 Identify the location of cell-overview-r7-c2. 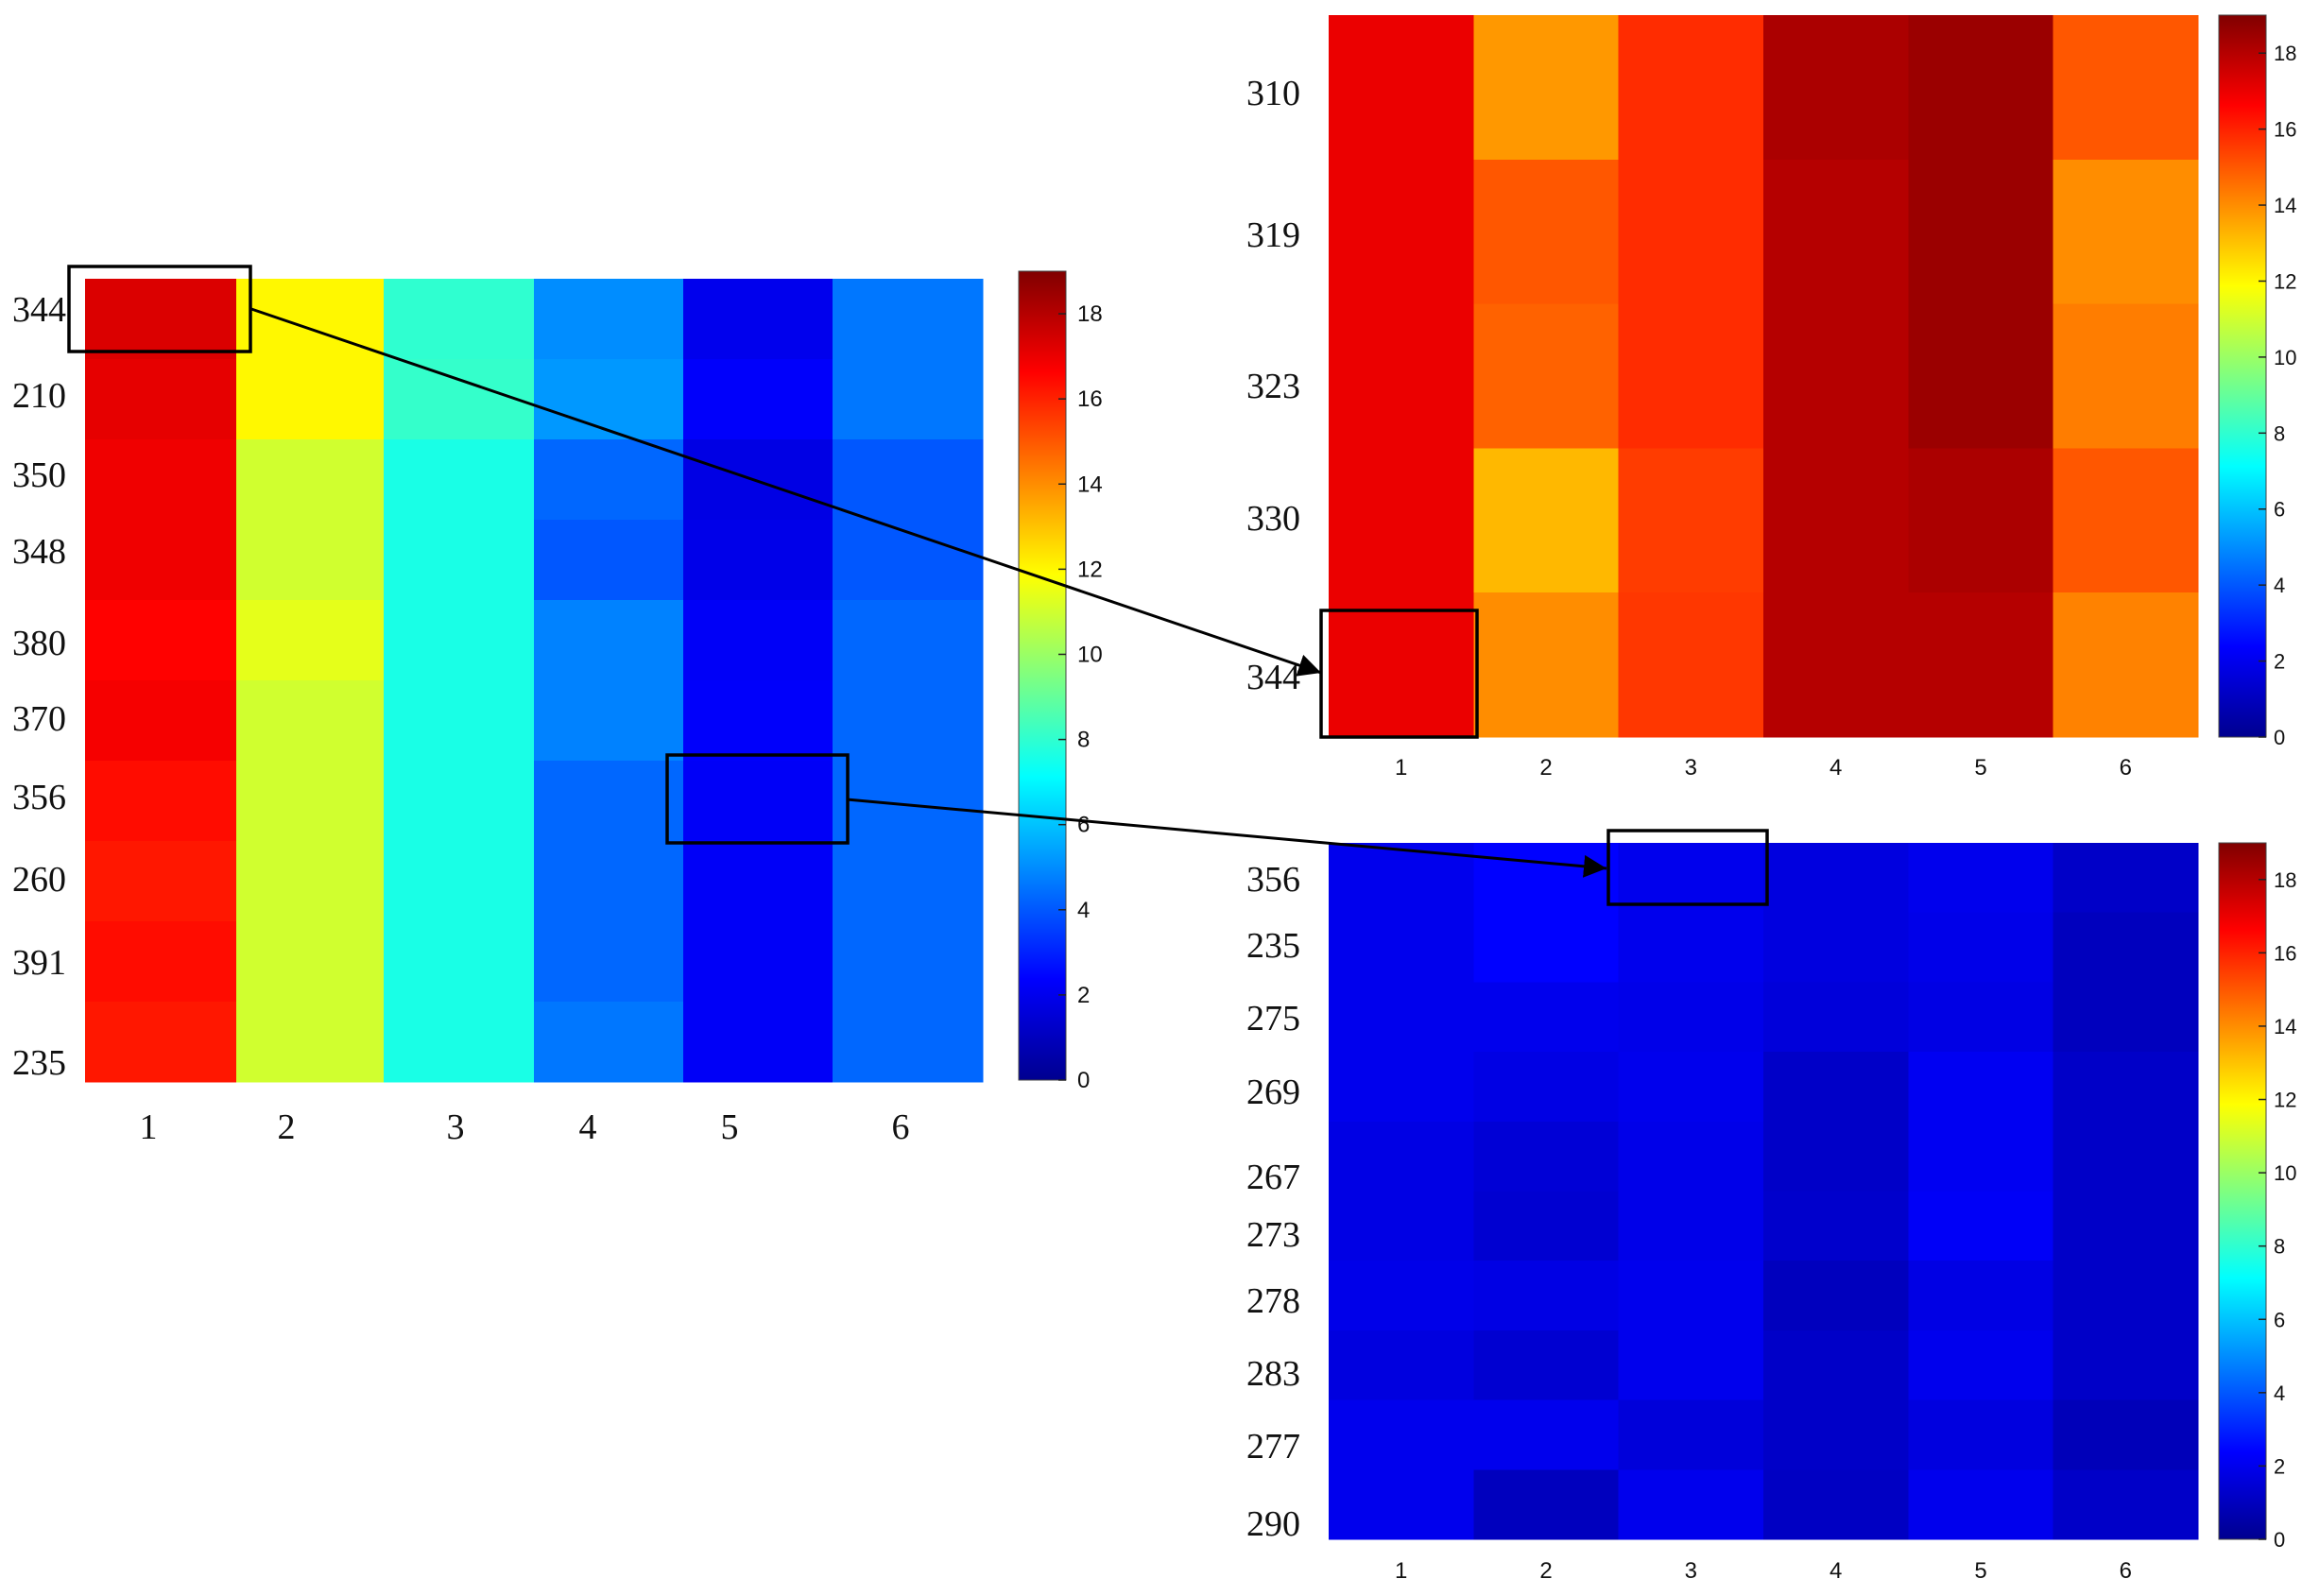
(460, 881).